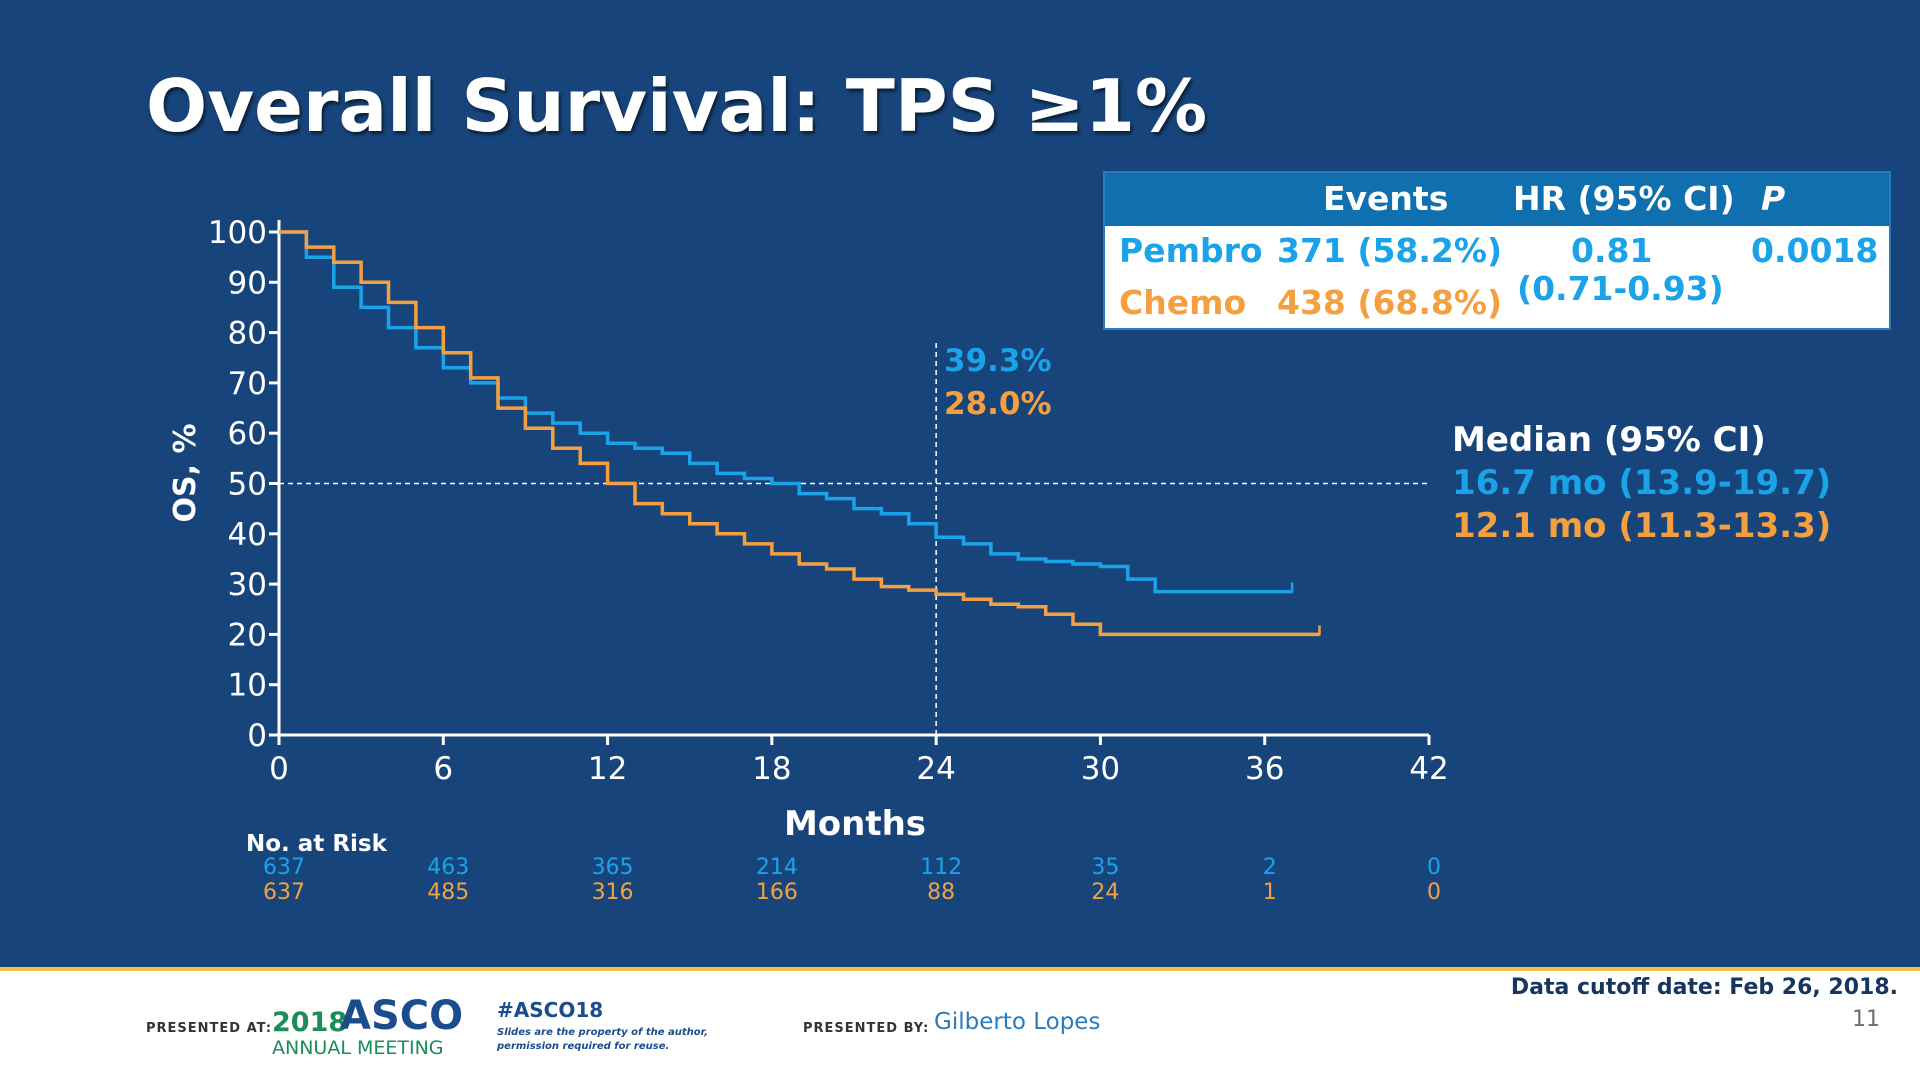 This screenshot has height=1084, width=1920. Describe the element at coordinates (1434, 892) in the screenshot. I see `risk-value-chemo: 0` at that location.